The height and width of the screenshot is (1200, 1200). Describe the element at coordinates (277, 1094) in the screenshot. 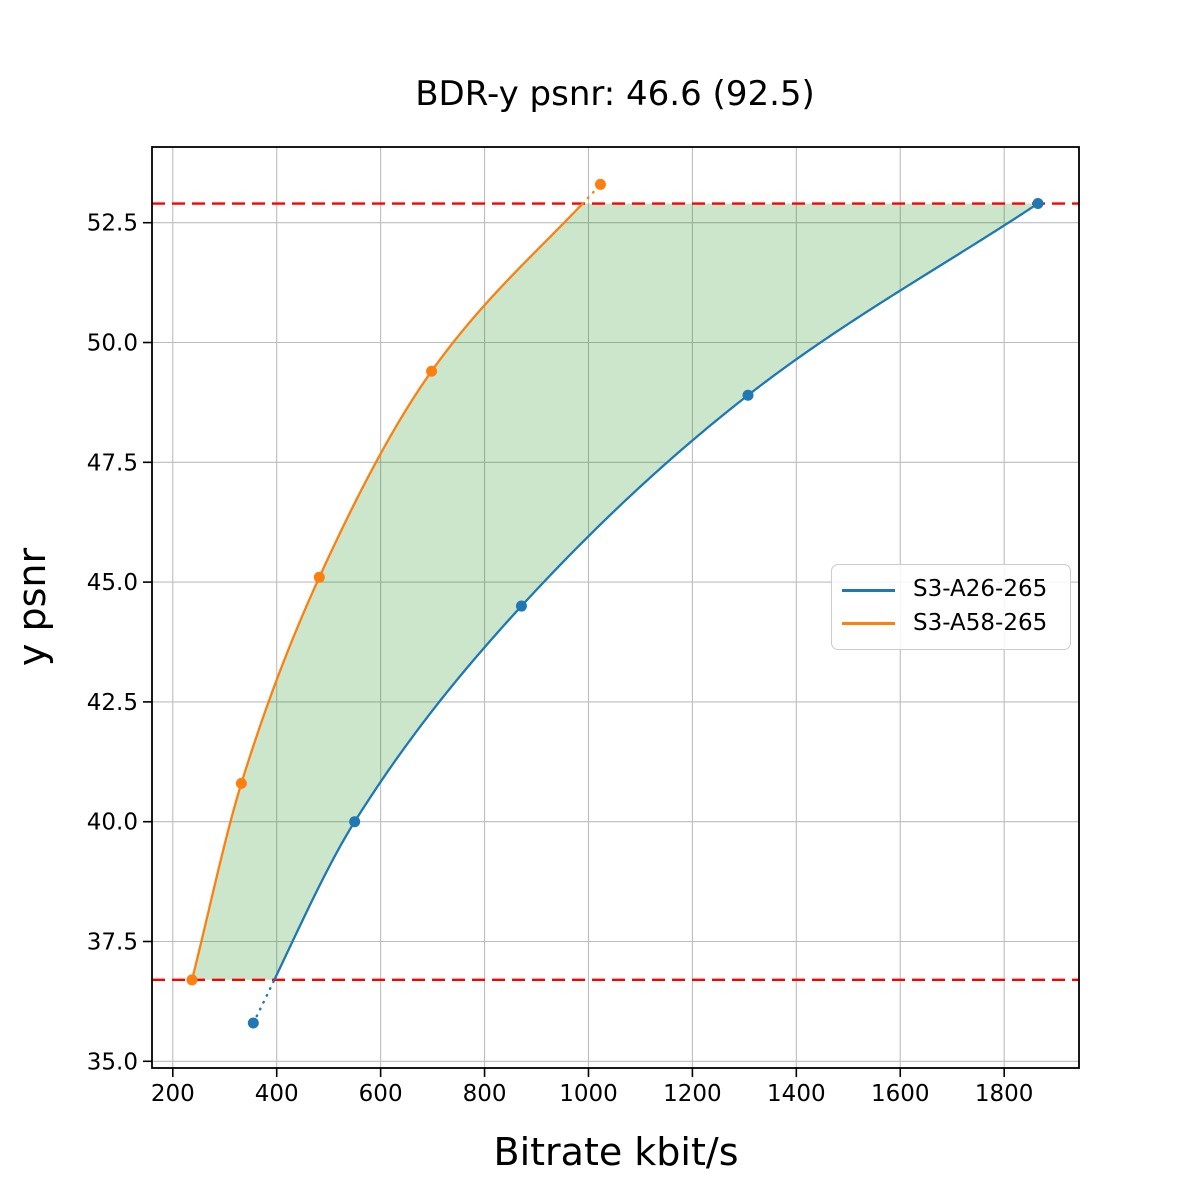

I see `x-tick-label: 400` at that location.